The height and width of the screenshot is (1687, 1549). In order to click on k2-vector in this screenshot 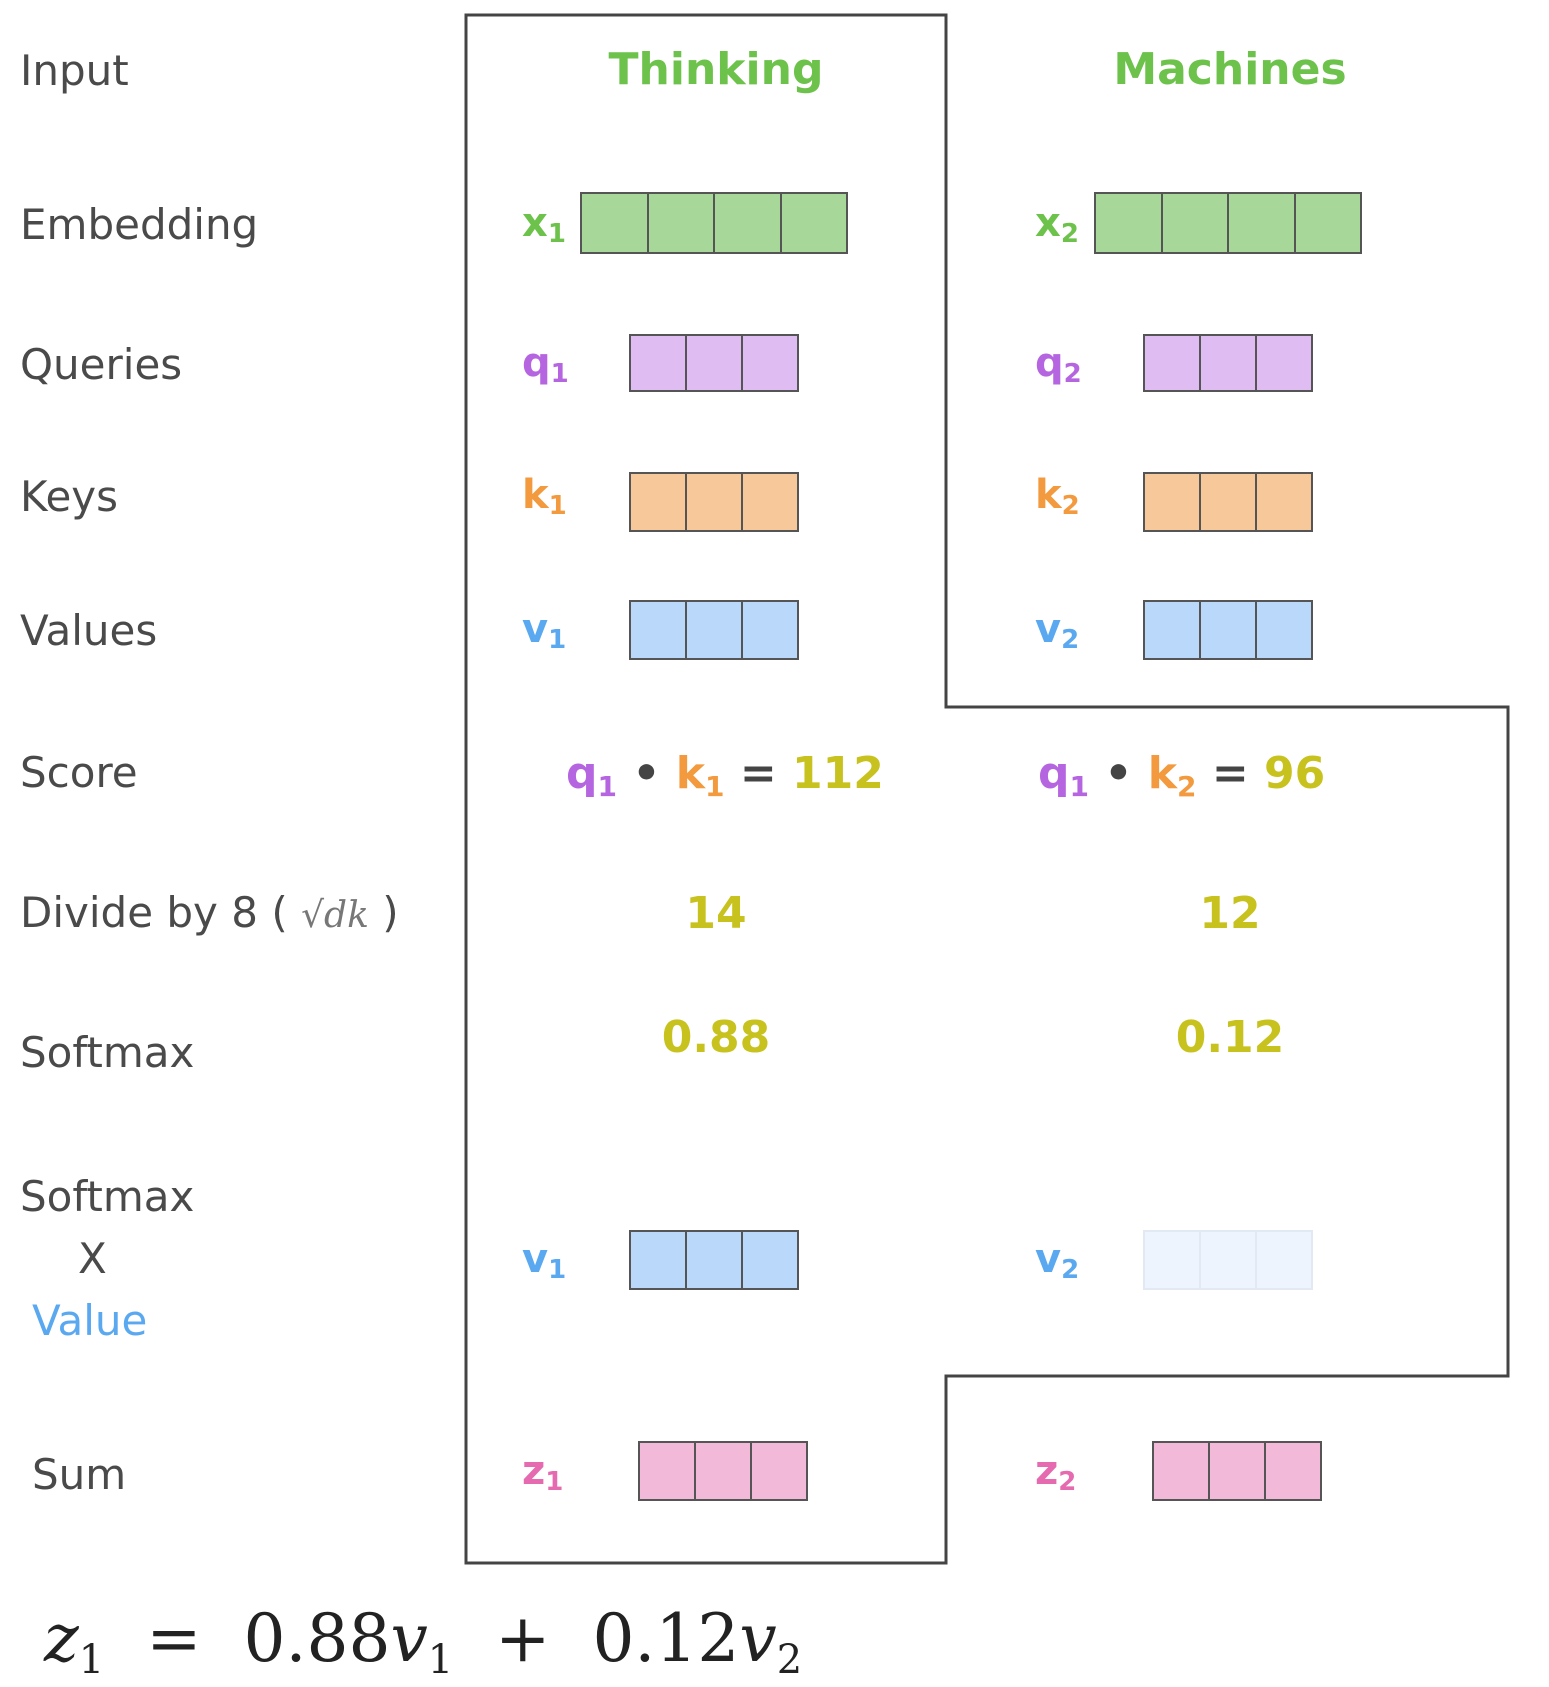, I will do `click(1228, 502)`.